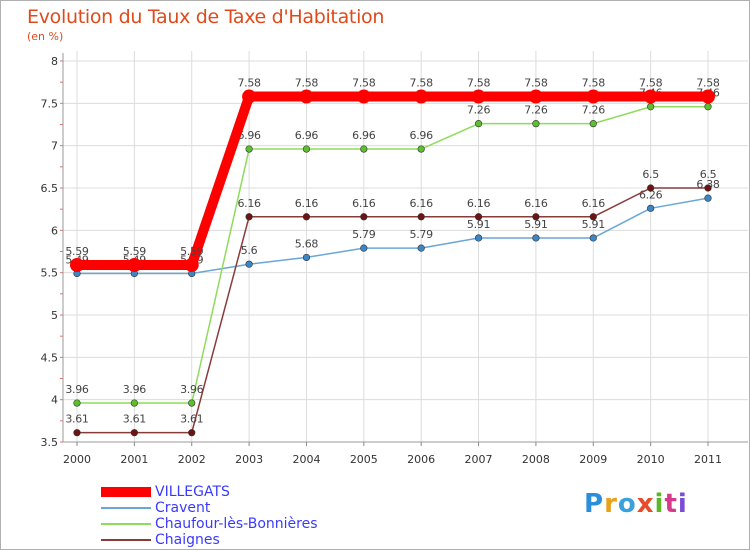  I want to click on x-tick-label: 2001, so click(134, 459).